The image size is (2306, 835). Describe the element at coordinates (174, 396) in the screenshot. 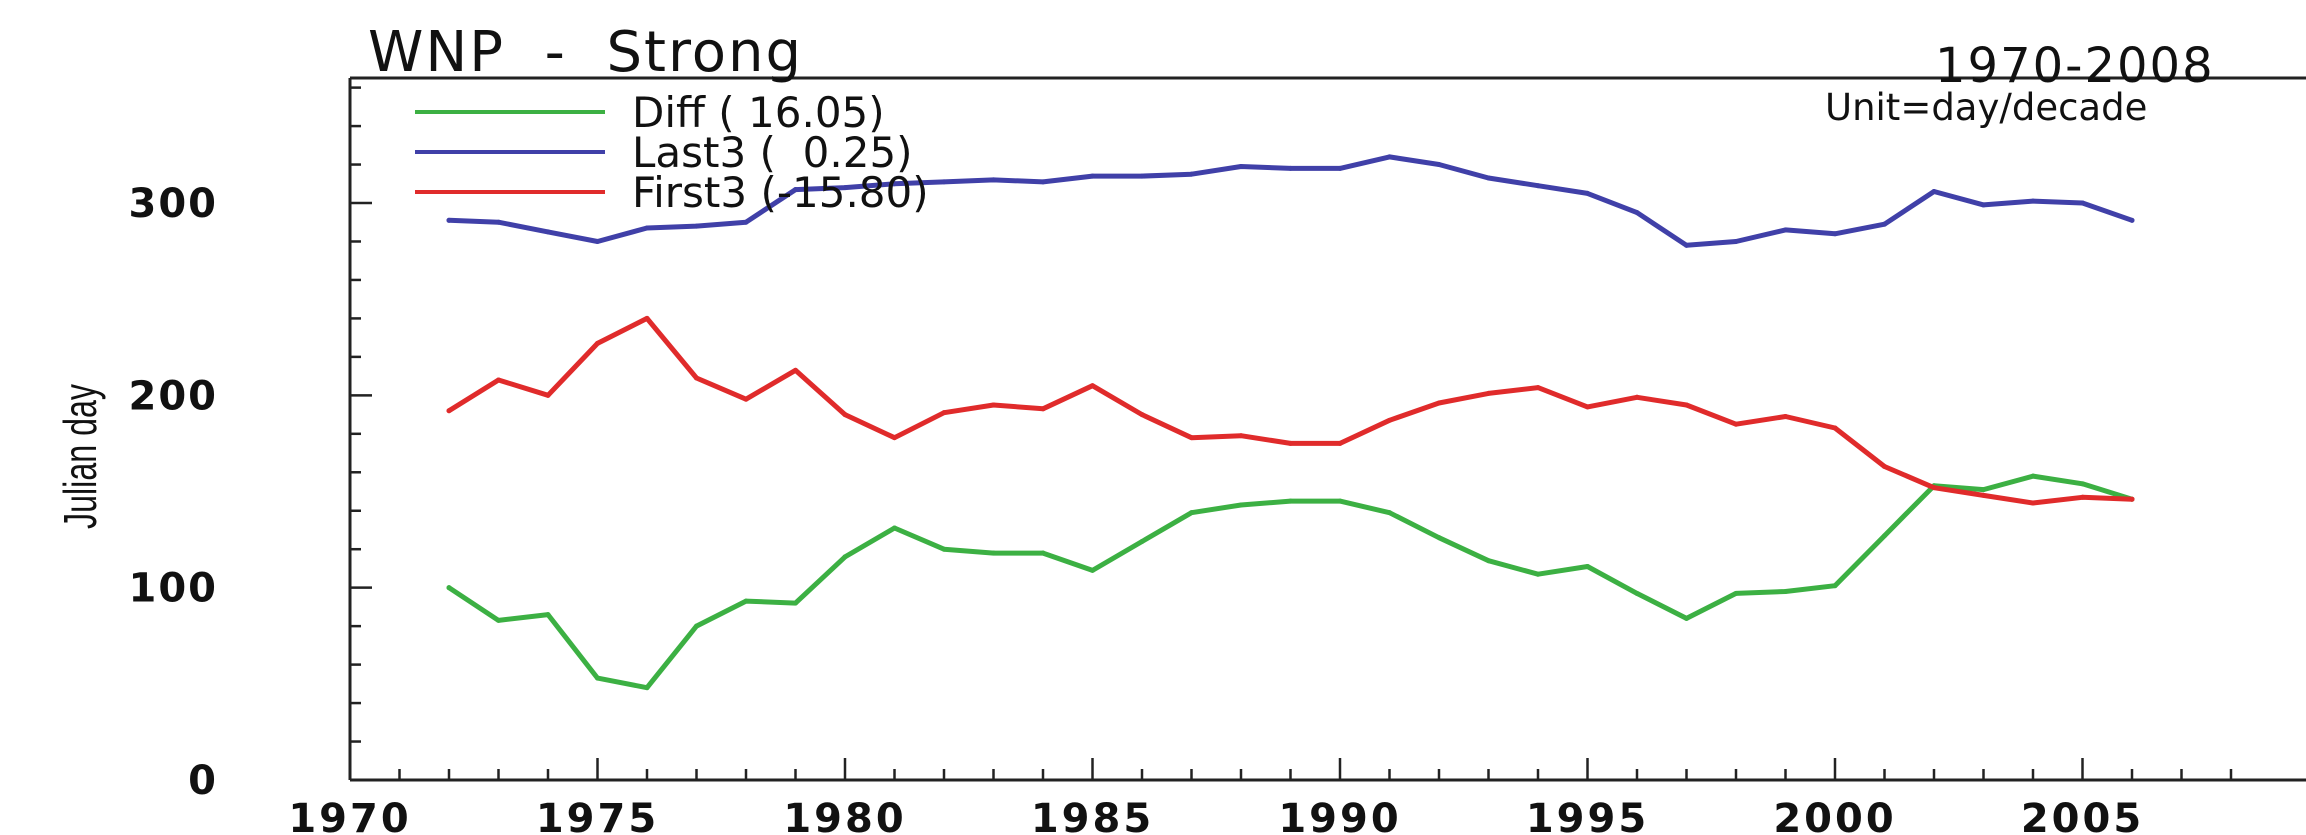

I see `y-tick-label: 200` at that location.